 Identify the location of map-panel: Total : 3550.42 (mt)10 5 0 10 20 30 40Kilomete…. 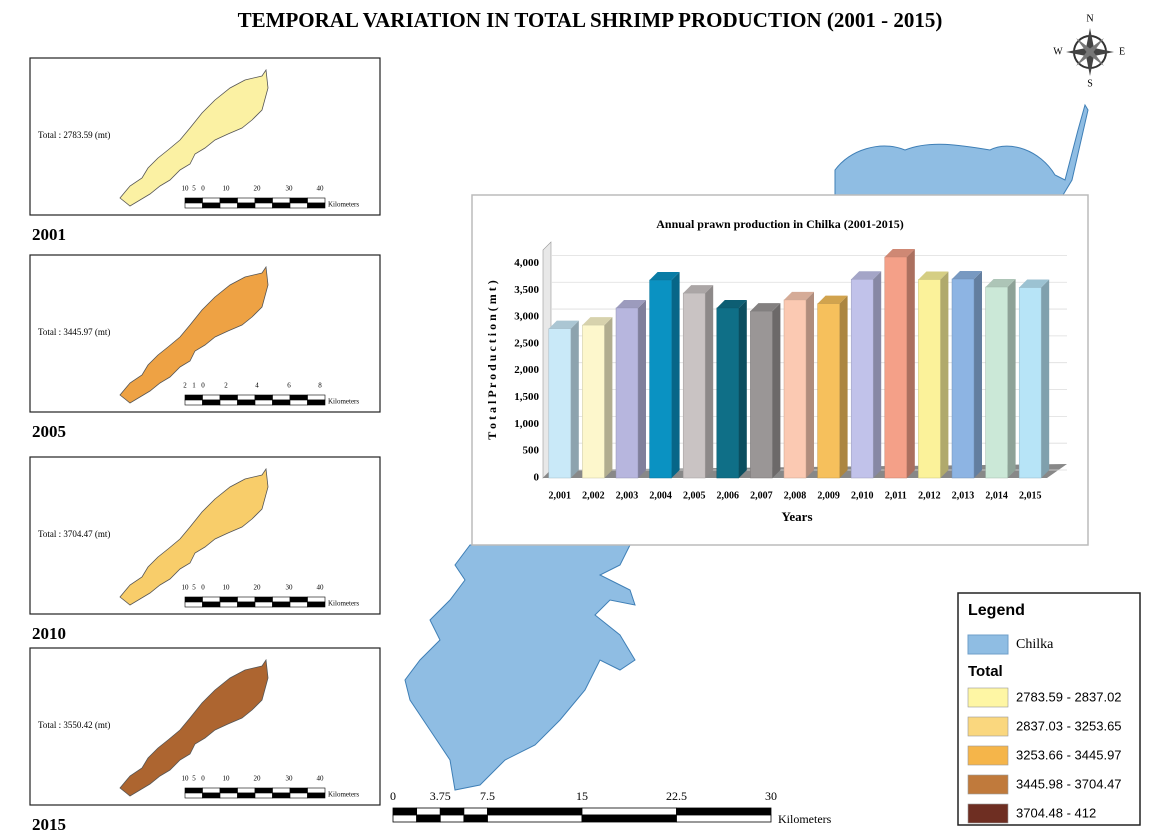
(205, 726).